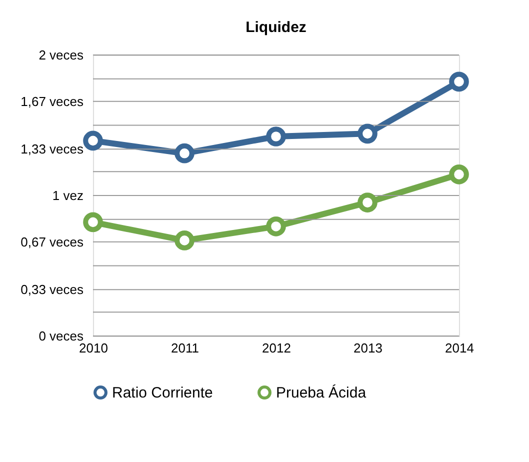 The width and height of the screenshot is (529, 462). I want to click on y-tick-label: 1 vez, so click(68, 195).